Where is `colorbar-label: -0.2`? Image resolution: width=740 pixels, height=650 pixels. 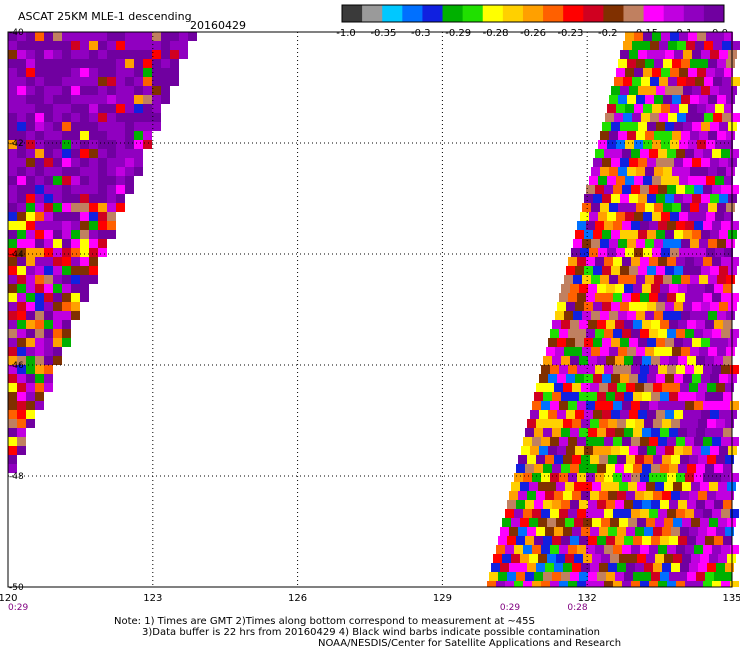
colorbar-label: -0.2 is located at coordinates (608, 33).